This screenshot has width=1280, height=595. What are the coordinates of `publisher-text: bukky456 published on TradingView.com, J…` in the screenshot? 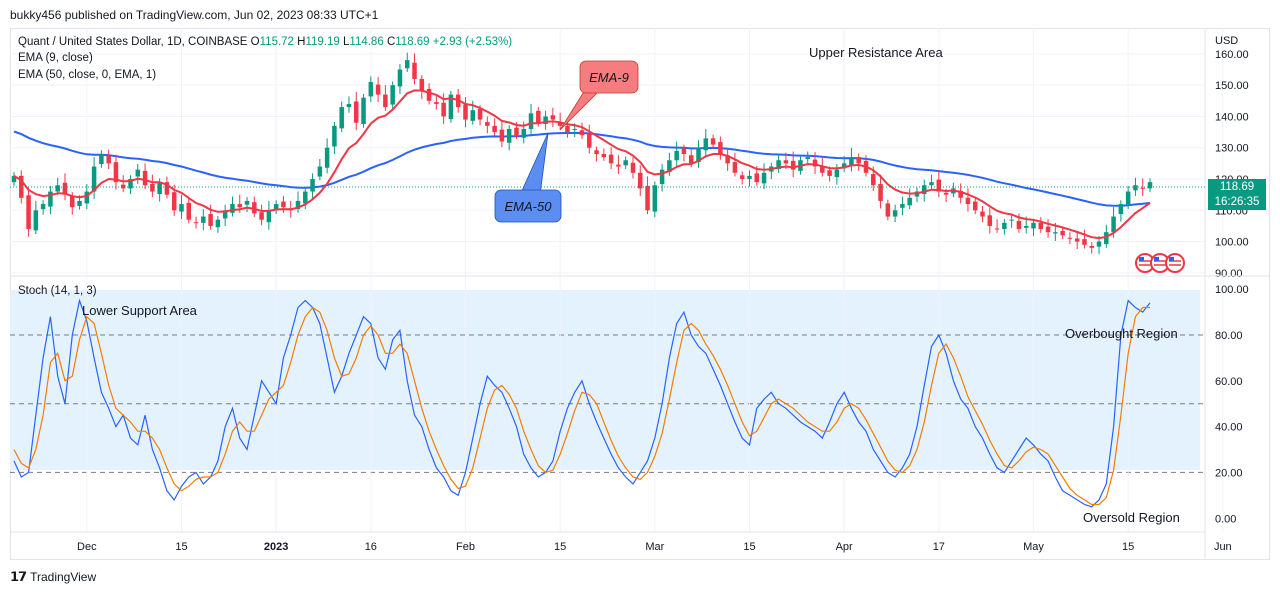 It's located at (194, 15).